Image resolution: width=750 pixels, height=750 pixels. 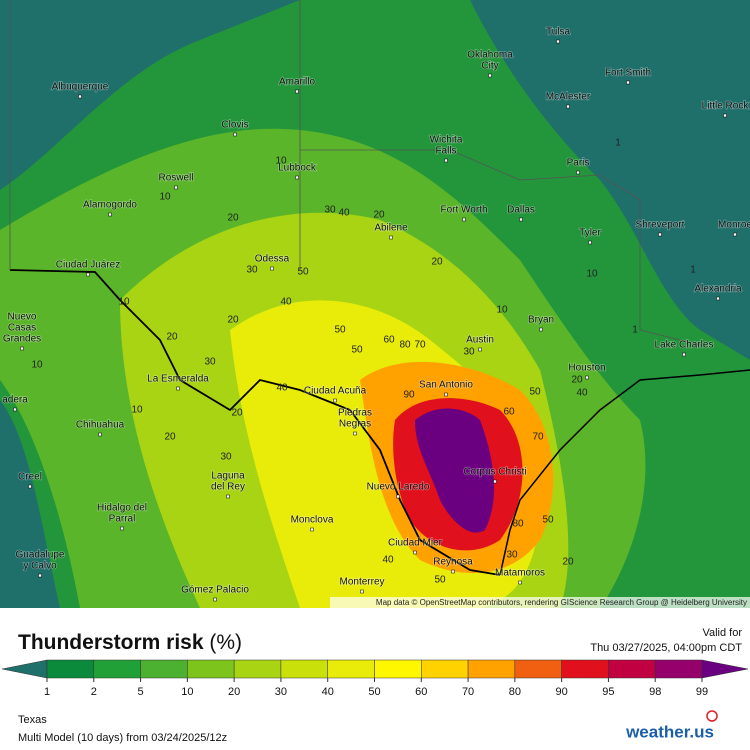 I want to click on logo: weather.us, so click(x=669, y=731).